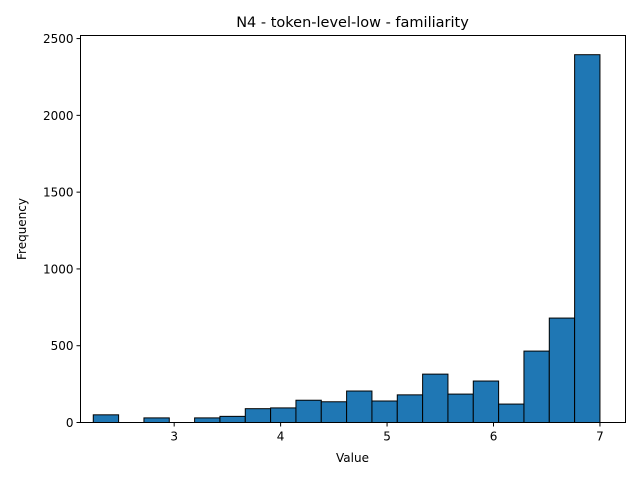  What do you see at coordinates (62, 346) in the screenshot?
I see `y-tick-label: 500` at bounding box center [62, 346].